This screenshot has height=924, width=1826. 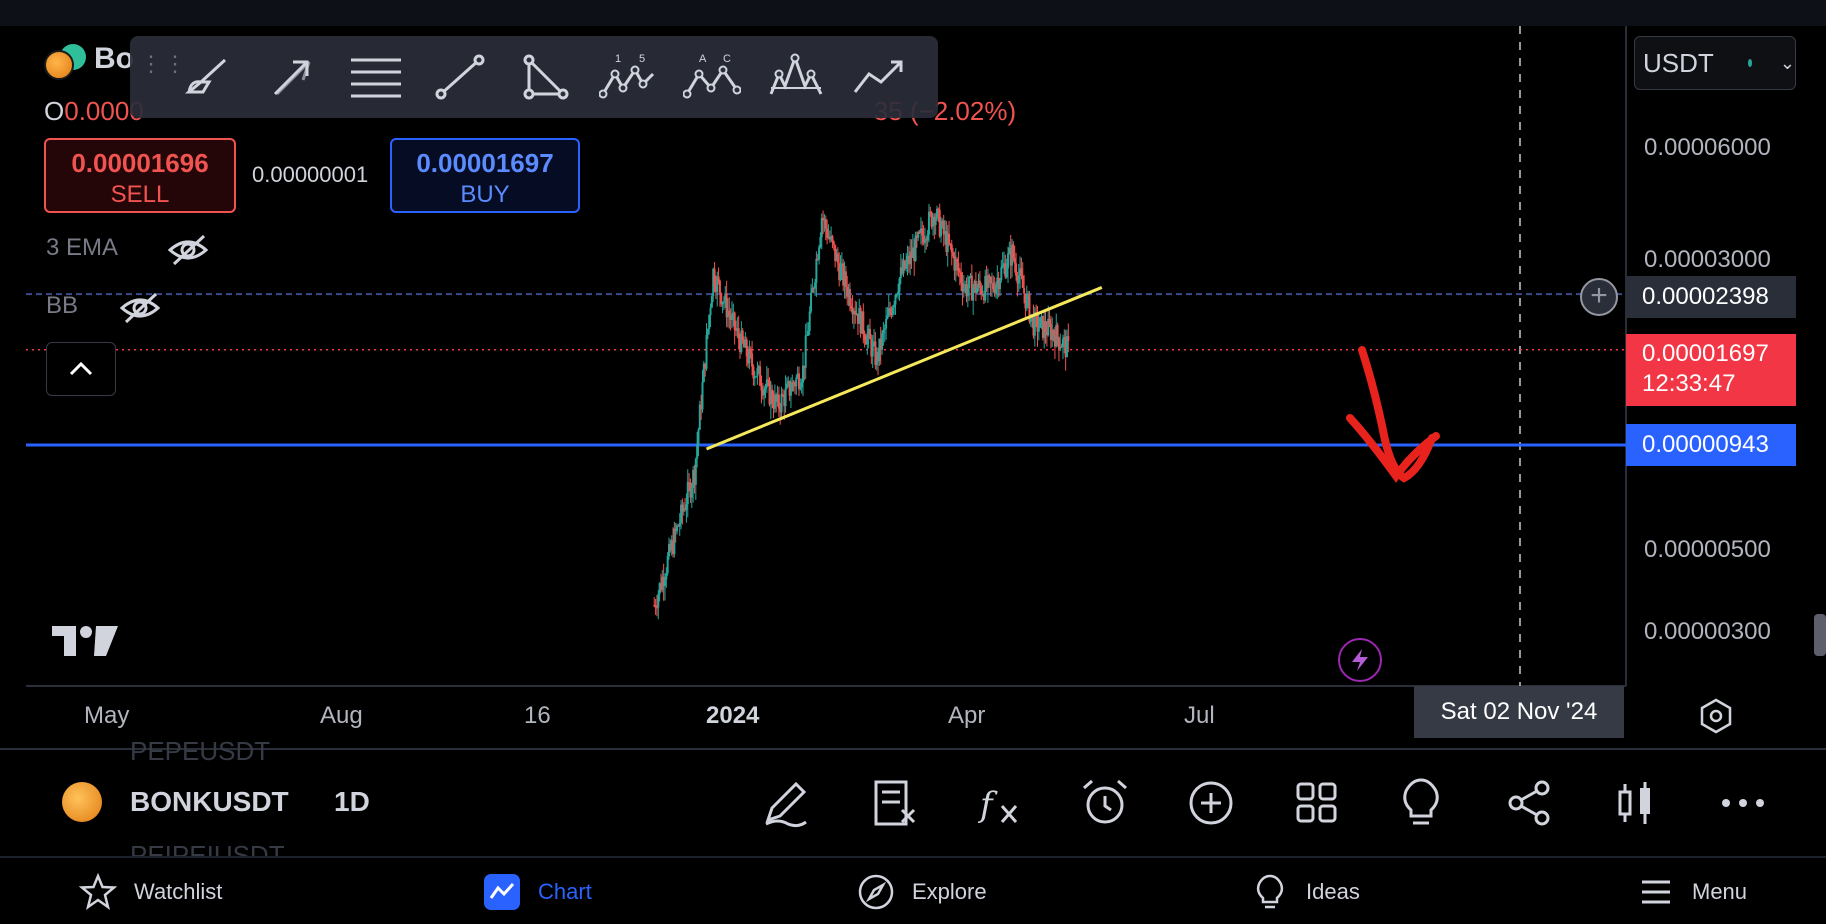 I want to click on chart-settings-icon, so click(x=1716, y=716).